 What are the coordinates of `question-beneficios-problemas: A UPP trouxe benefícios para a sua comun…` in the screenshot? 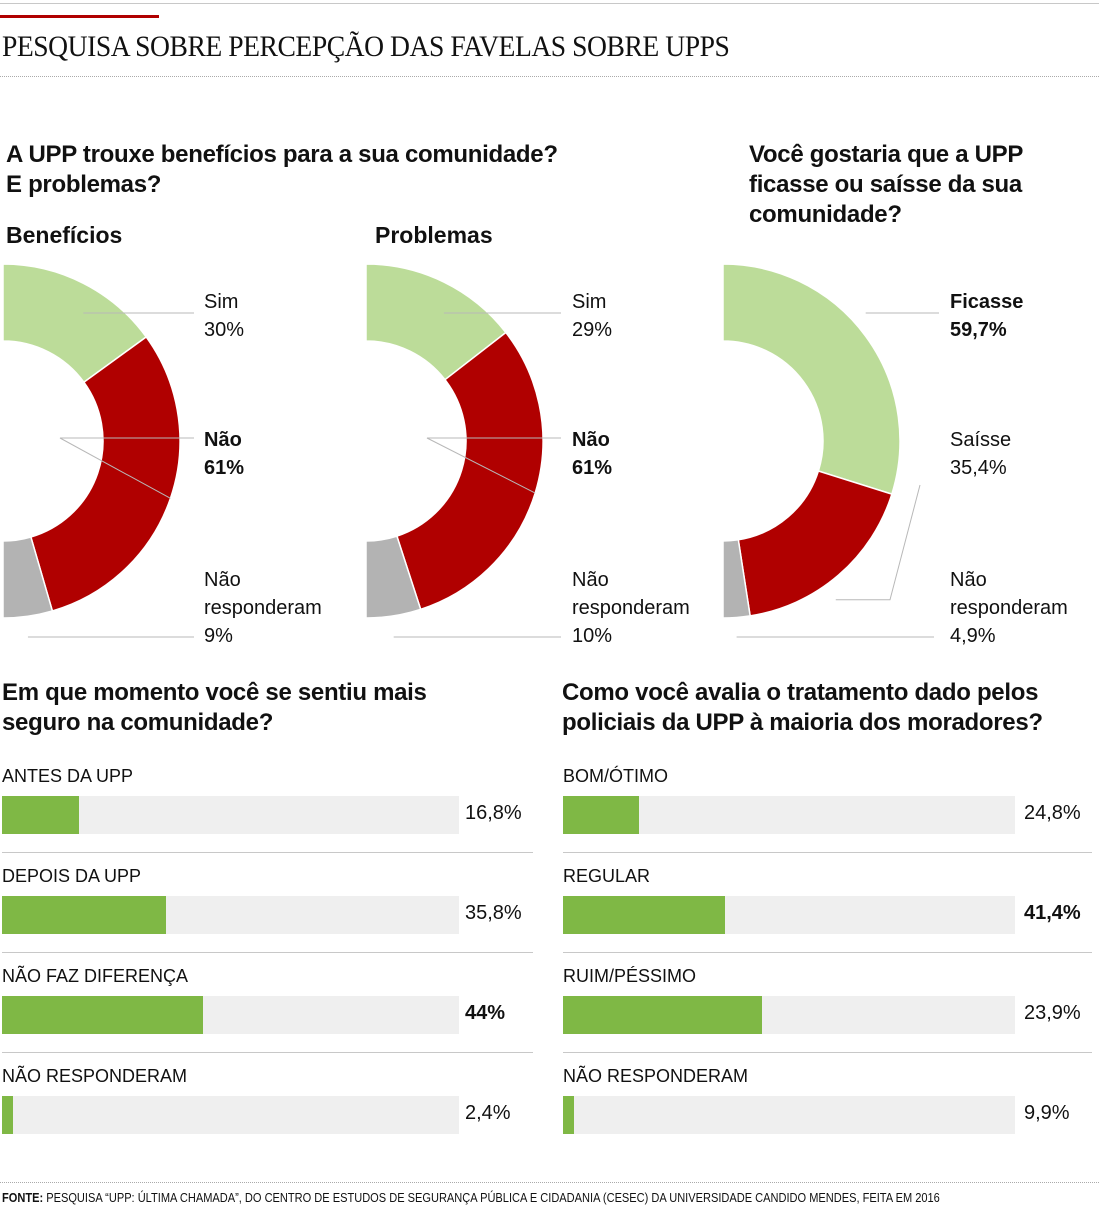 It's located at (282, 170).